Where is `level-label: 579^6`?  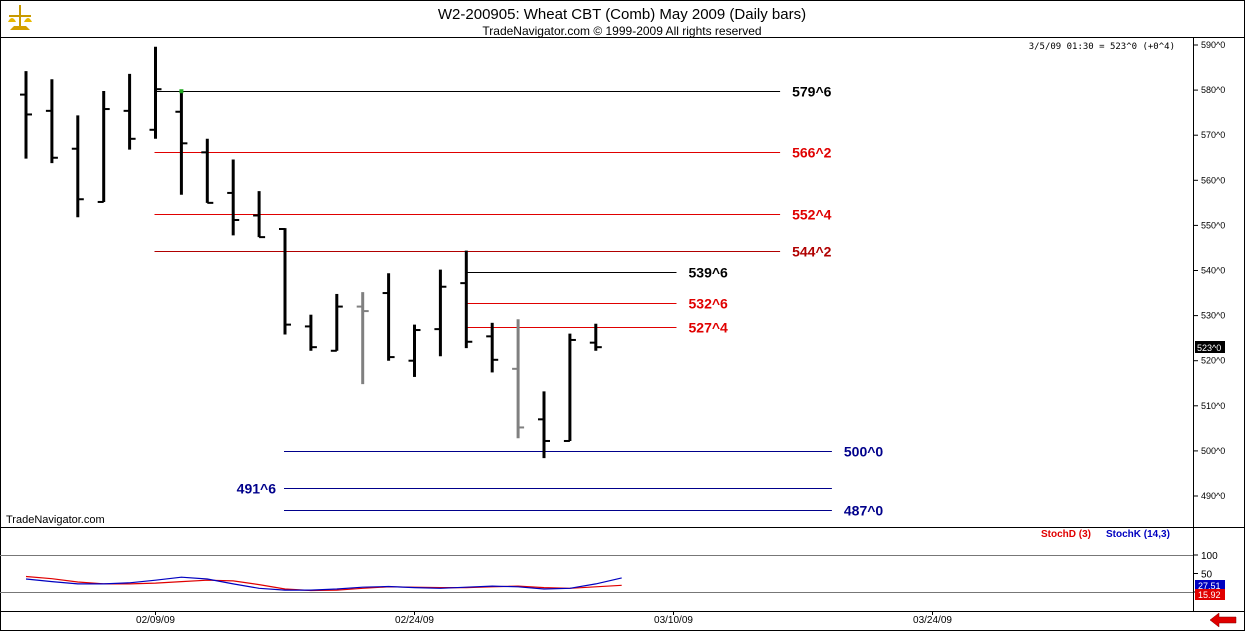 level-label: 579^6 is located at coordinates (812, 92).